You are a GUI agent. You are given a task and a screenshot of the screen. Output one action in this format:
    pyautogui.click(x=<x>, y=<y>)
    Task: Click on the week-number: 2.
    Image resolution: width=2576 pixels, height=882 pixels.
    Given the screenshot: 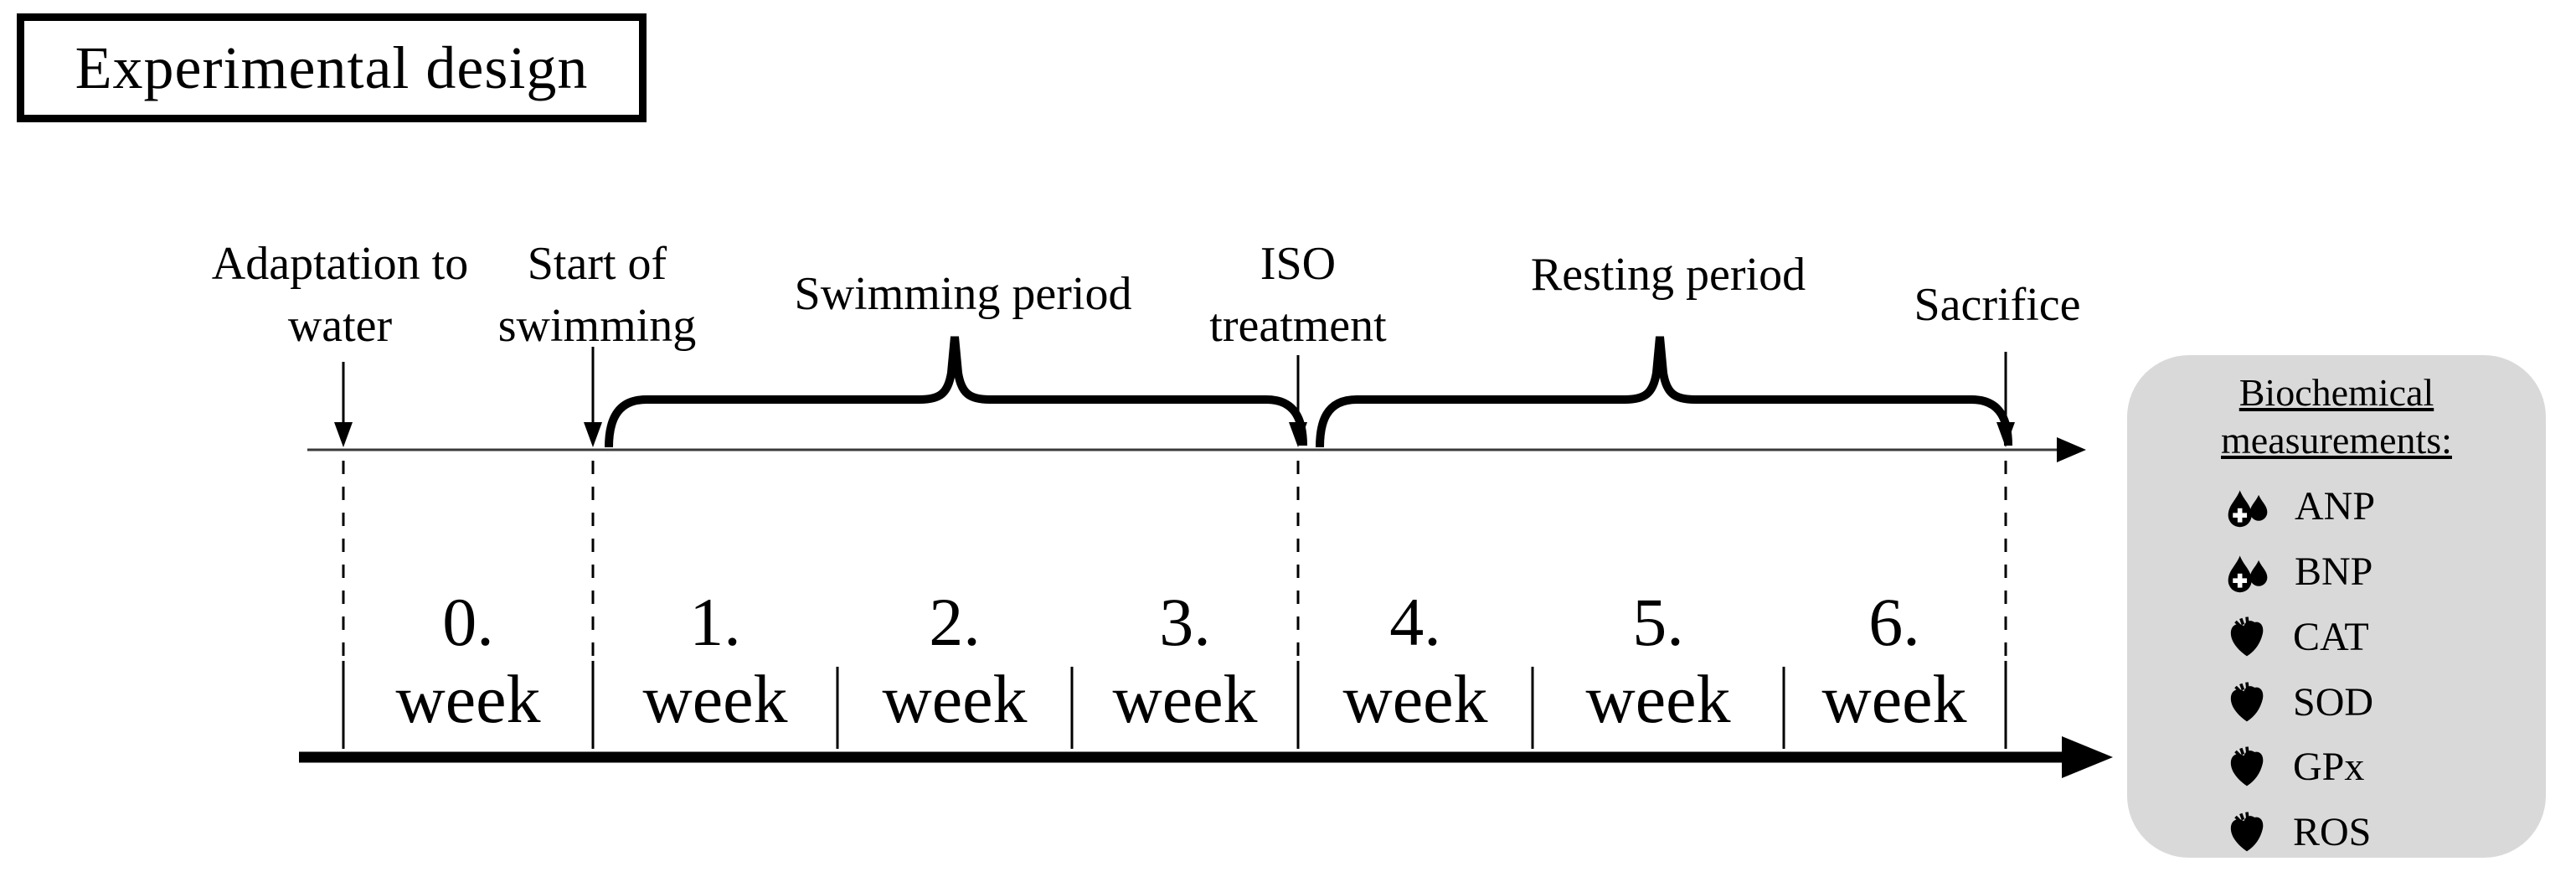 What is the action you would take?
    pyautogui.click(x=955, y=622)
    